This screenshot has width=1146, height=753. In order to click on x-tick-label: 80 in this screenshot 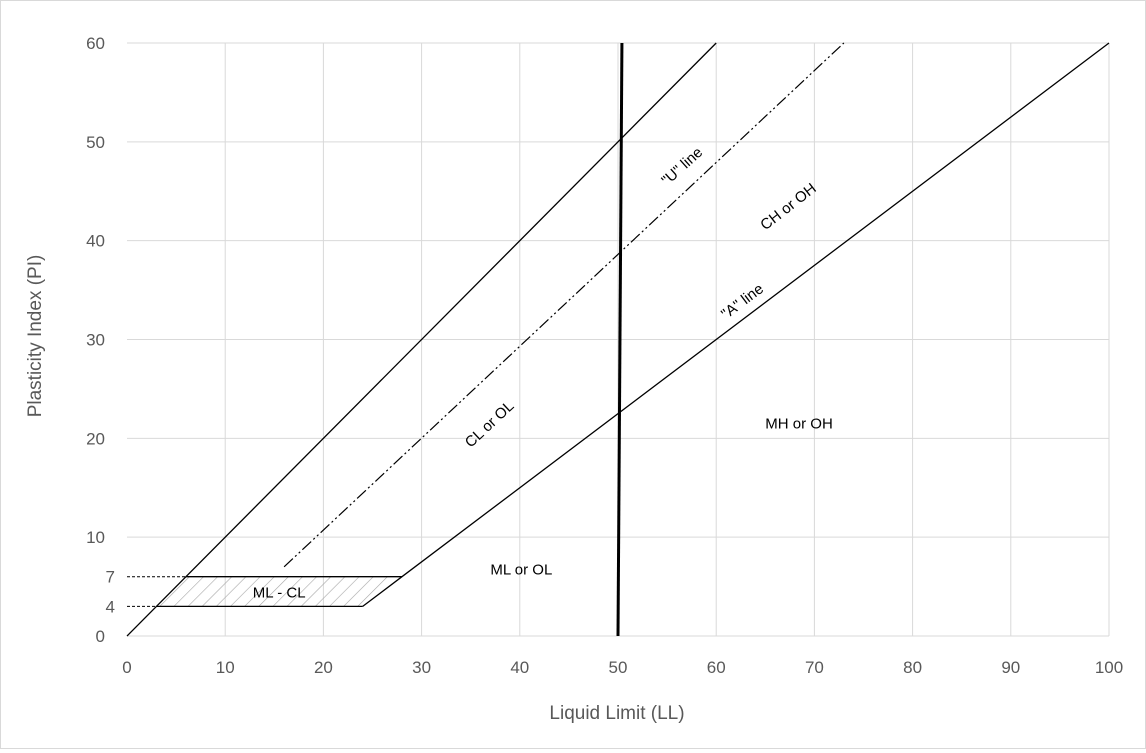, I will do `click(912, 667)`.